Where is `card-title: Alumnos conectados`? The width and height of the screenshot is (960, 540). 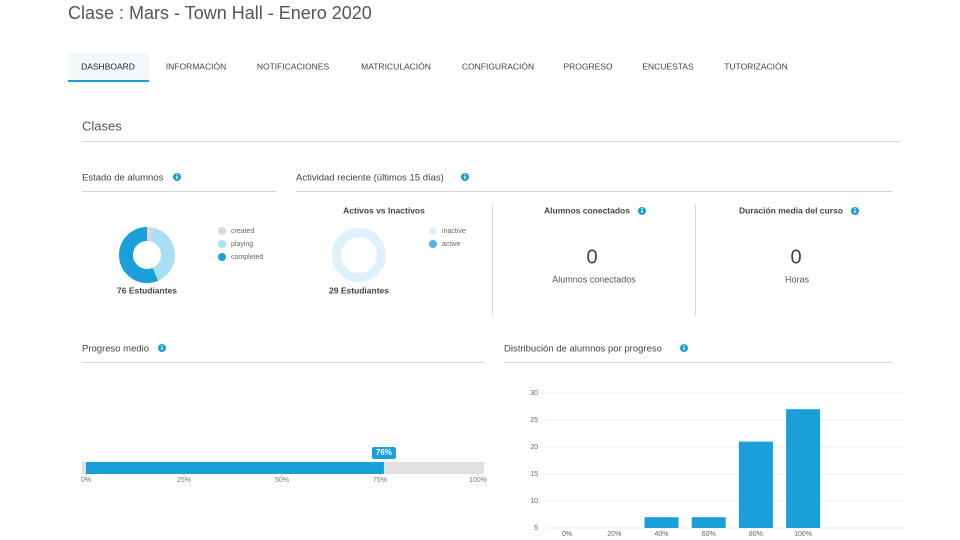 card-title: Alumnos conectados is located at coordinates (587, 210).